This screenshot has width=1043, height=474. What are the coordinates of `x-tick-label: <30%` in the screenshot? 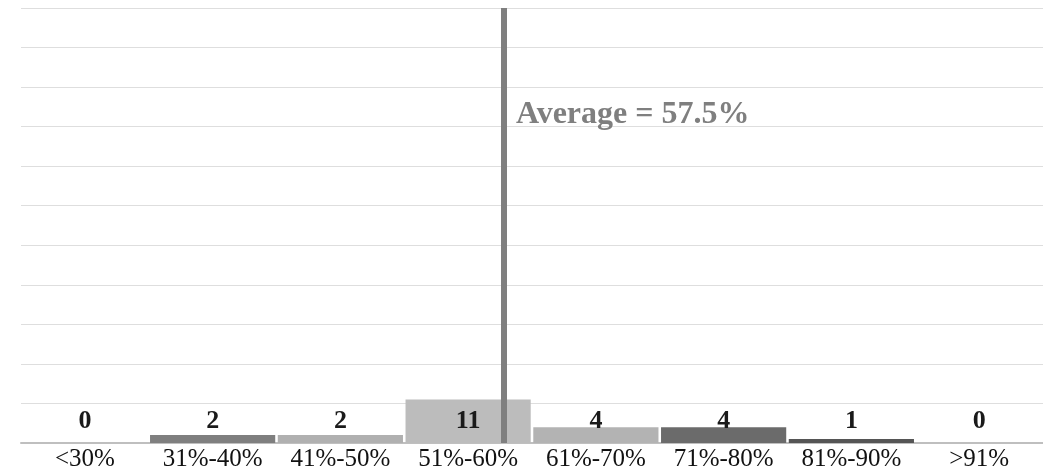 It's located at (84, 457).